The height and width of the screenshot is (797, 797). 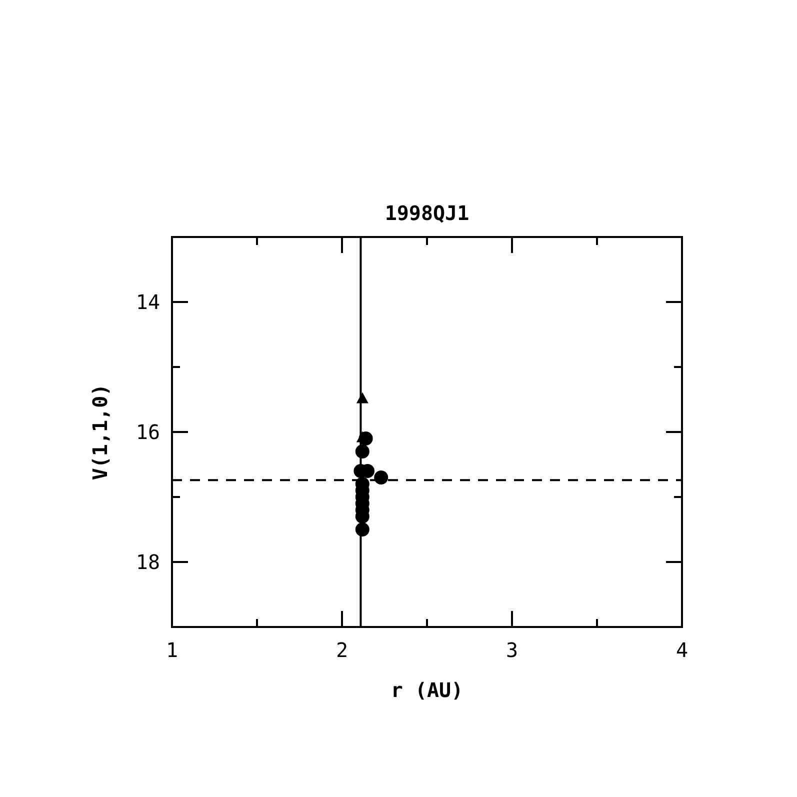 What do you see at coordinates (148, 432) in the screenshot?
I see `y-tick-label: 16` at bounding box center [148, 432].